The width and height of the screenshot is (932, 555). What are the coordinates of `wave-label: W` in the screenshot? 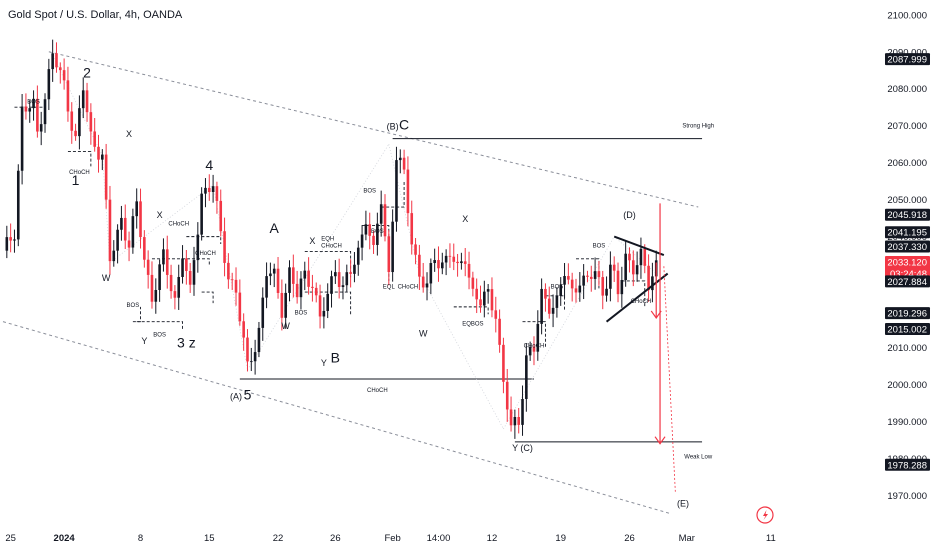 It's located at (423, 333).